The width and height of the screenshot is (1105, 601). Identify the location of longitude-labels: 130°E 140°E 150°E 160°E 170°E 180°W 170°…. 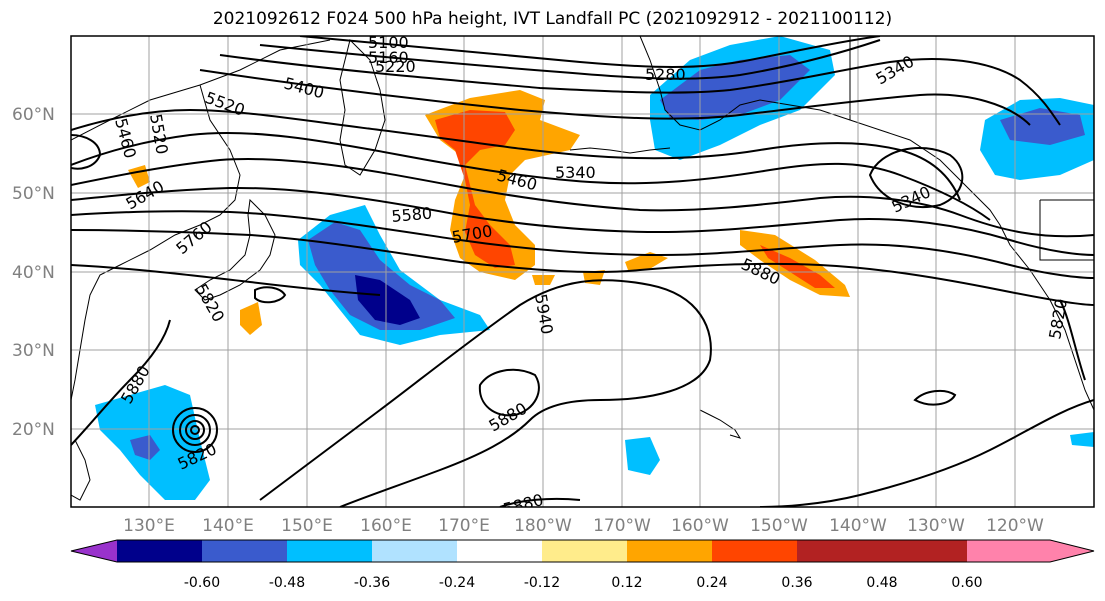
(583, 526).